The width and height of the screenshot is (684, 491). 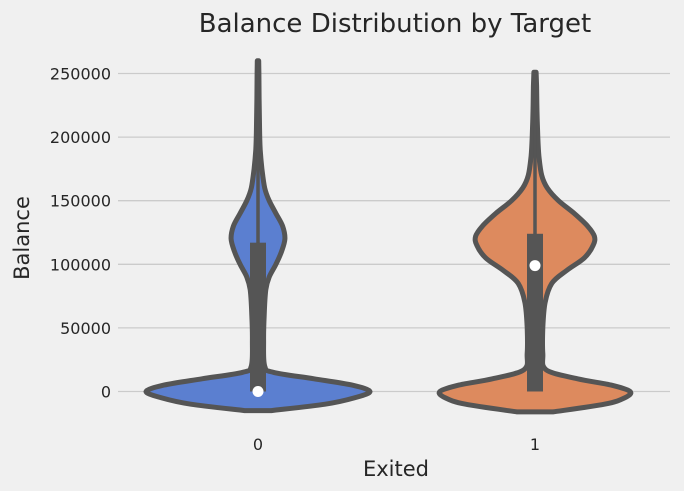 What do you see at coordinates (106, 392) in the screenshot?
I see `y-tick-label: 0` at bounding box center [106, 392].